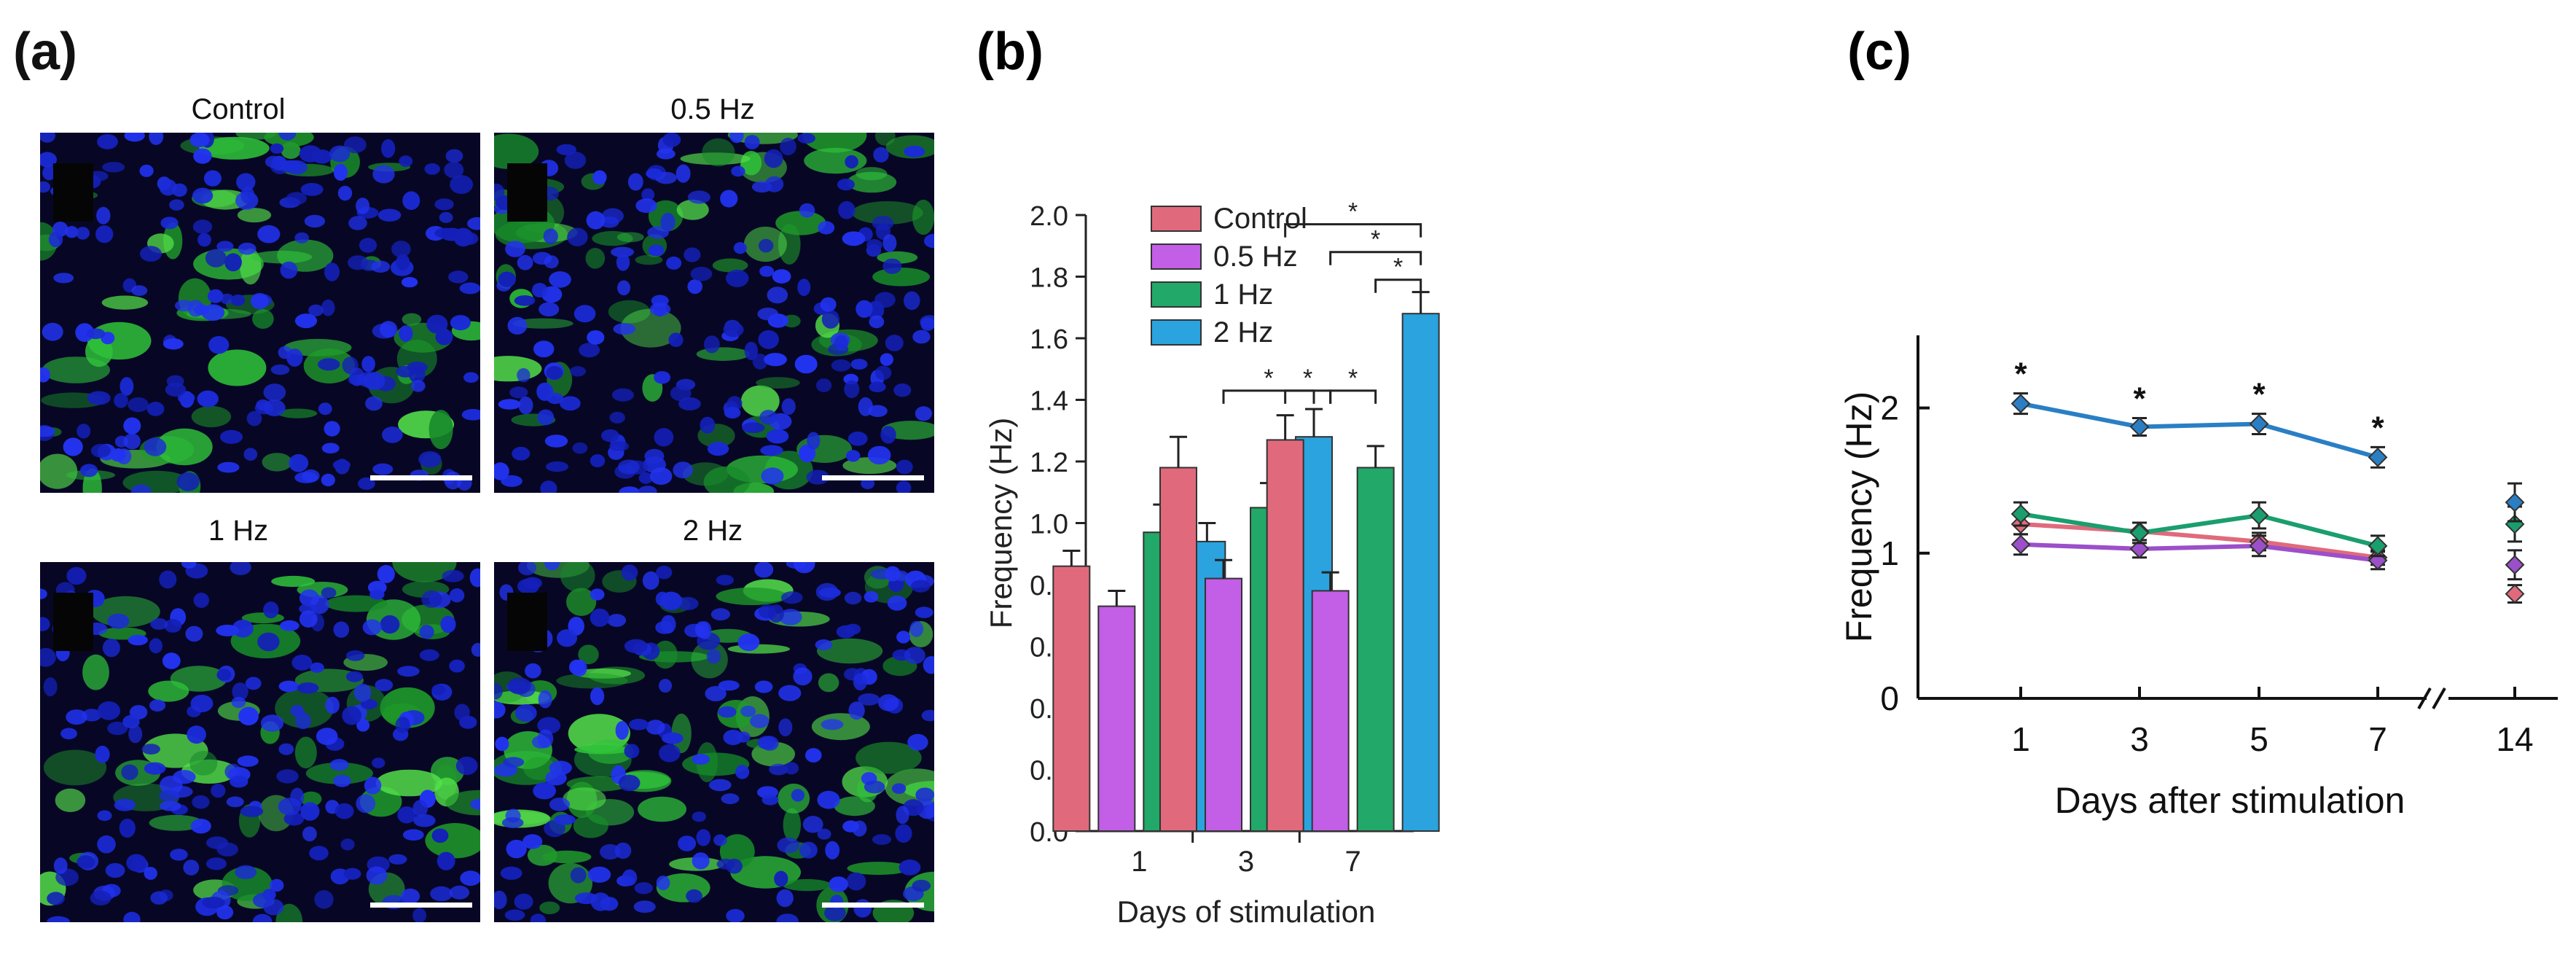 Image resolution: width=2576 pixels, height=955 pixels. Describe the element at coordinates (1176, 294) in the screenshot. I see `legend-swatch` at that location.